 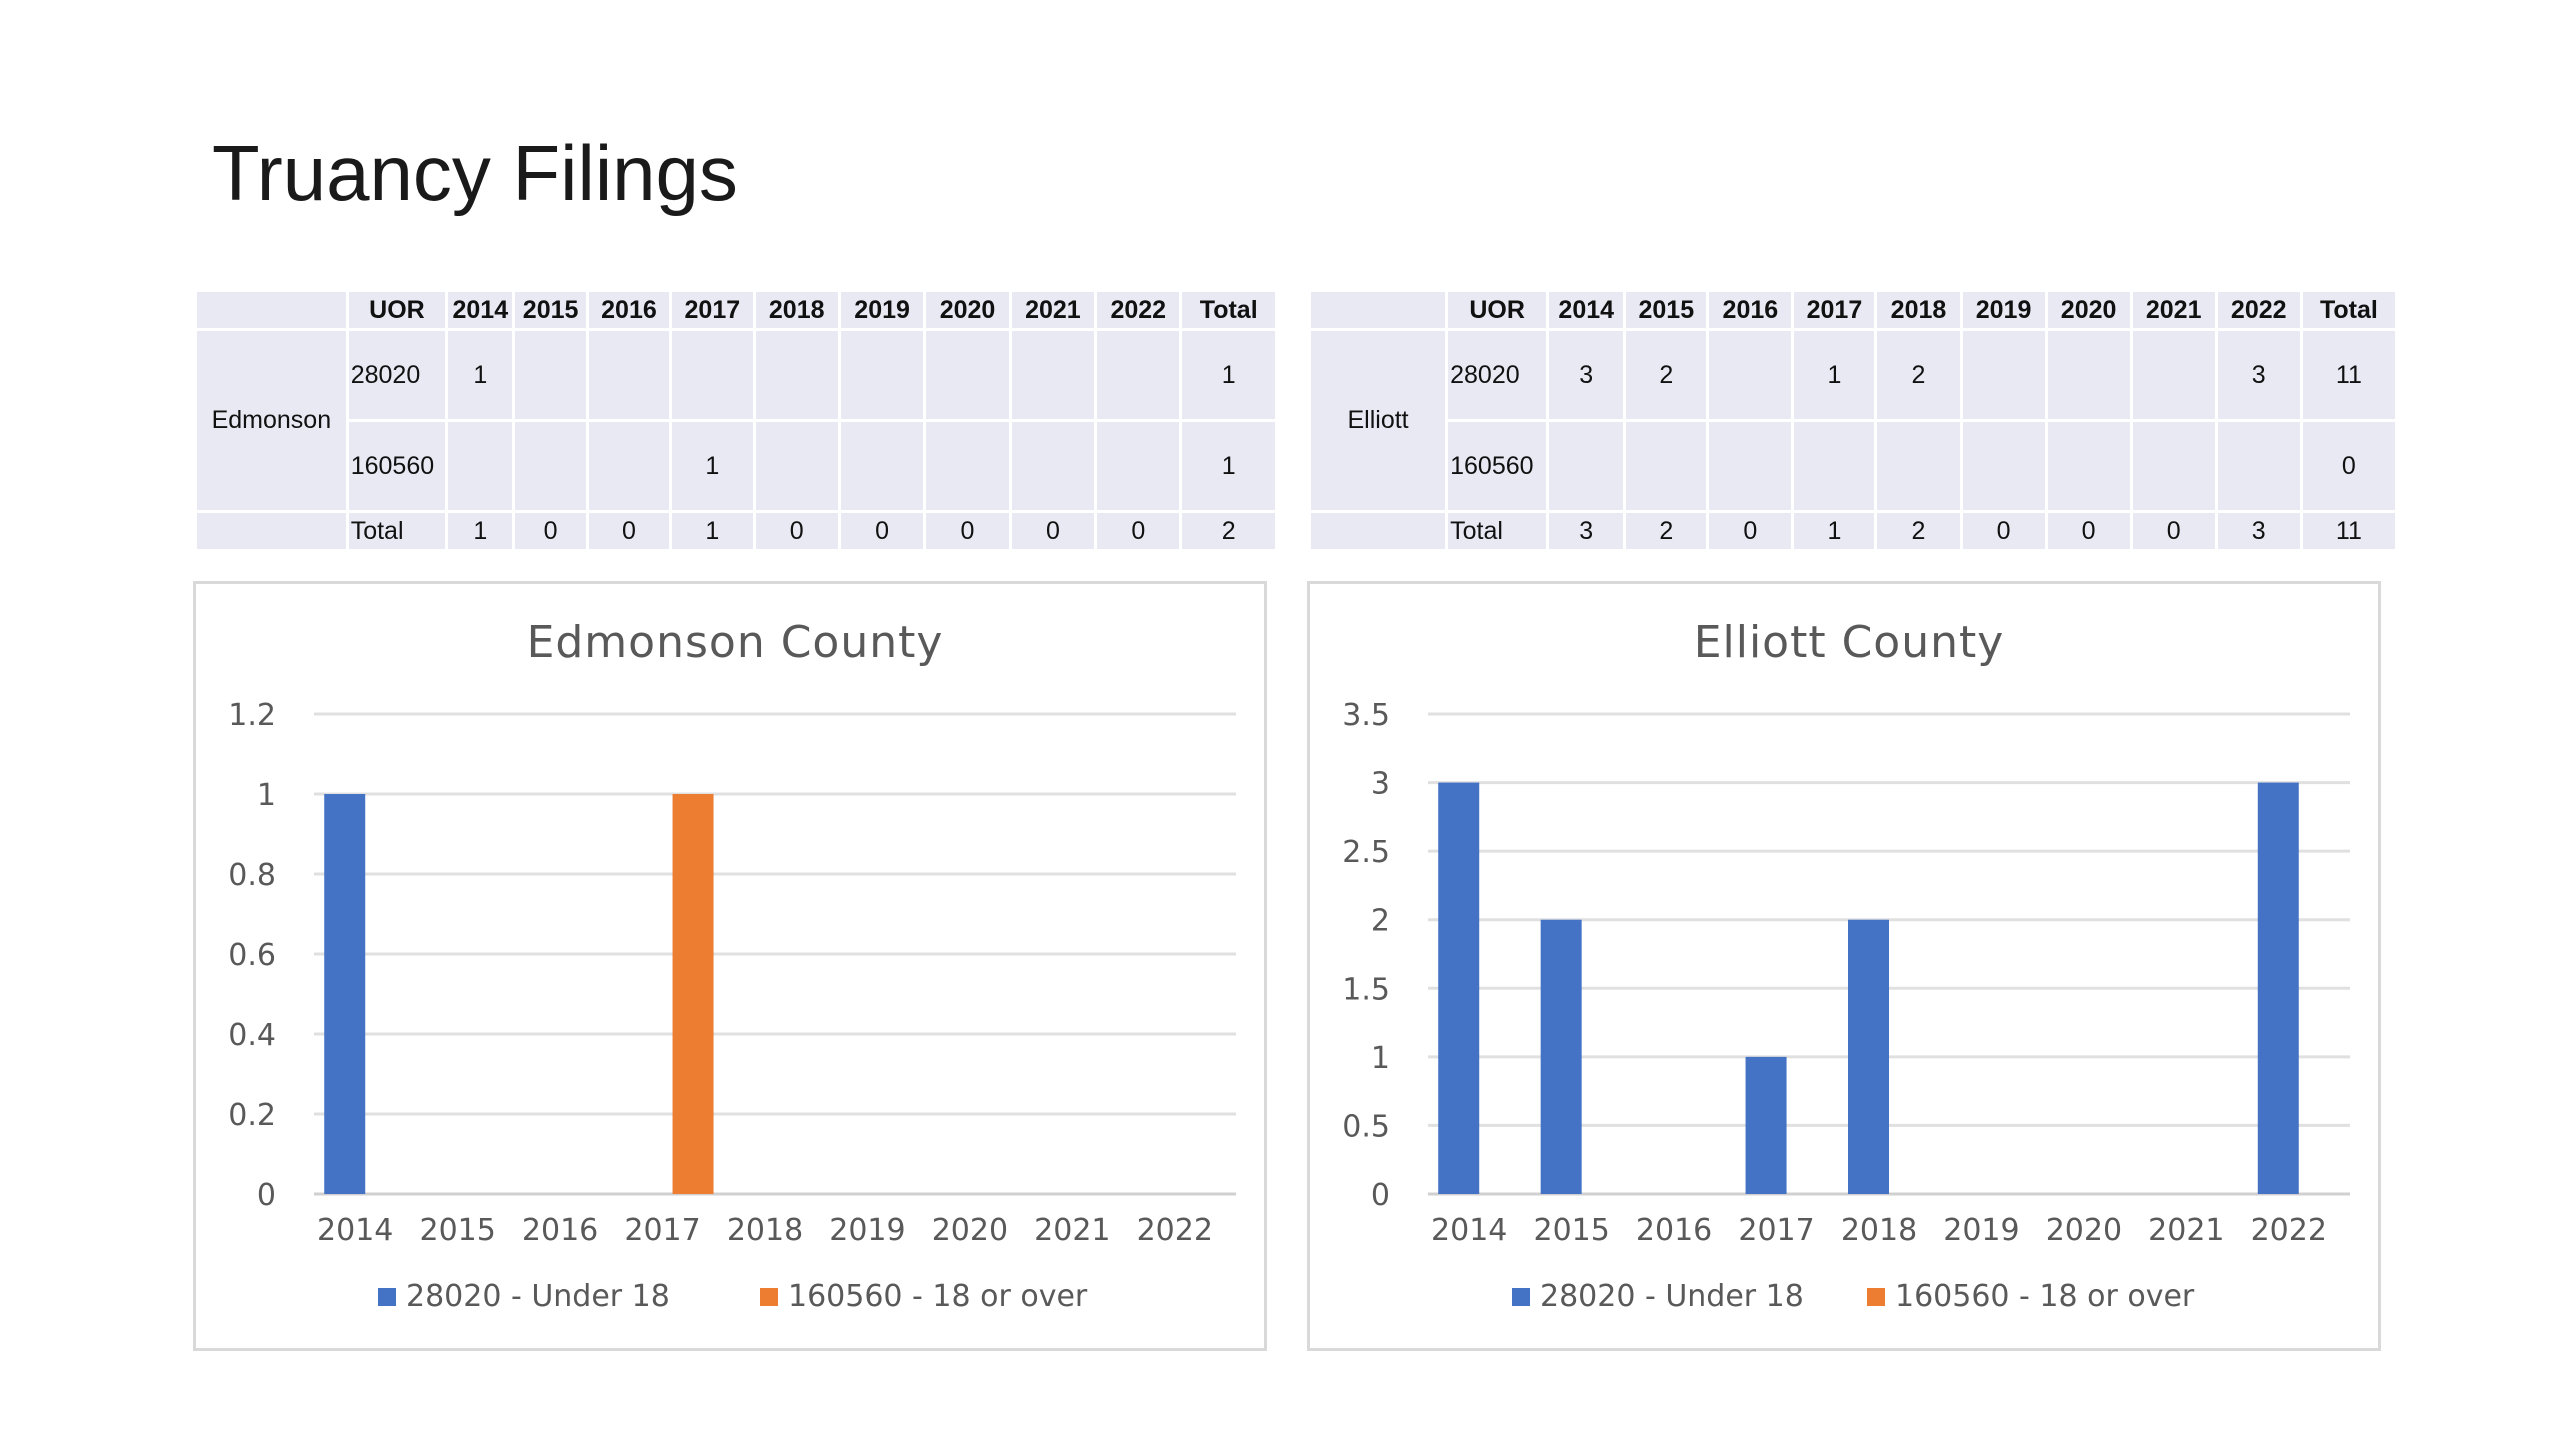 I want to click on y-tick-label: 0.5, so click(x=1366, y=1126).